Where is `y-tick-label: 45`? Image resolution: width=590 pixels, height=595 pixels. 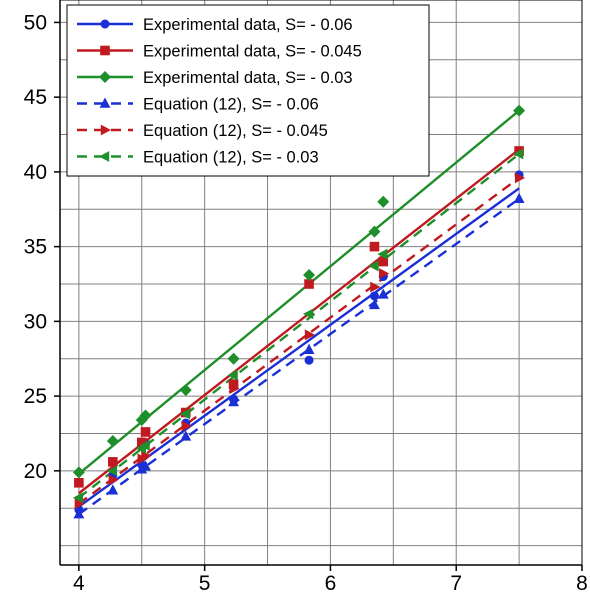
y-tick-label: 45 is located at coordinates (35, 97).